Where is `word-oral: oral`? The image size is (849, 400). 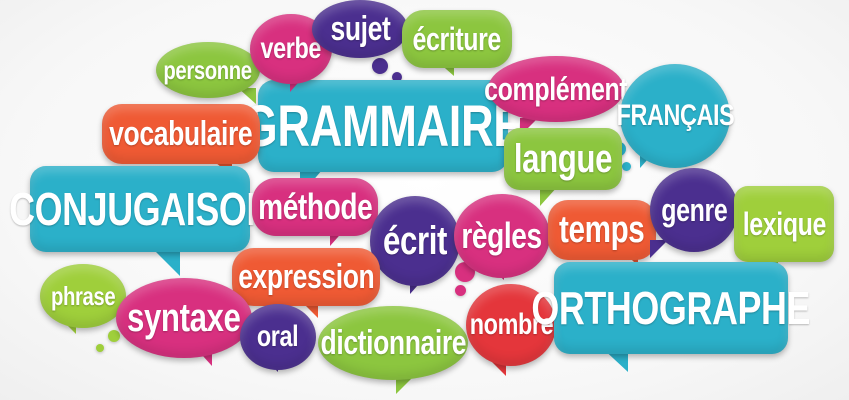 word-oral: oral is located at coordinates (278, 336).